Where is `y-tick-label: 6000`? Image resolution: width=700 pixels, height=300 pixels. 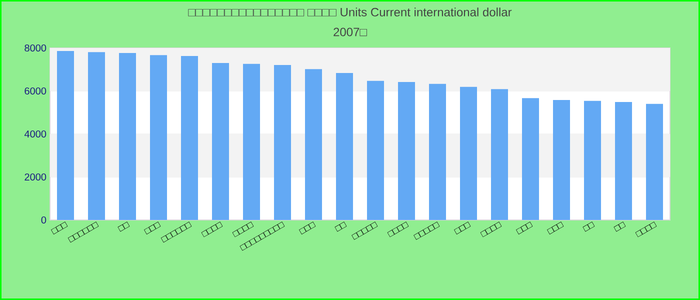 y-tick-label: 6000 is located at coordinates (35, 91).